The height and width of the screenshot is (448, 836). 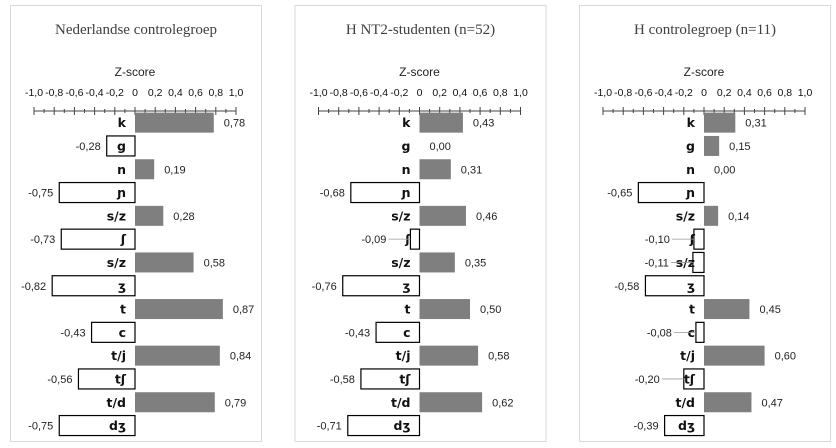 I want to click on data-label: -0,75, so click(x=40, y=427).